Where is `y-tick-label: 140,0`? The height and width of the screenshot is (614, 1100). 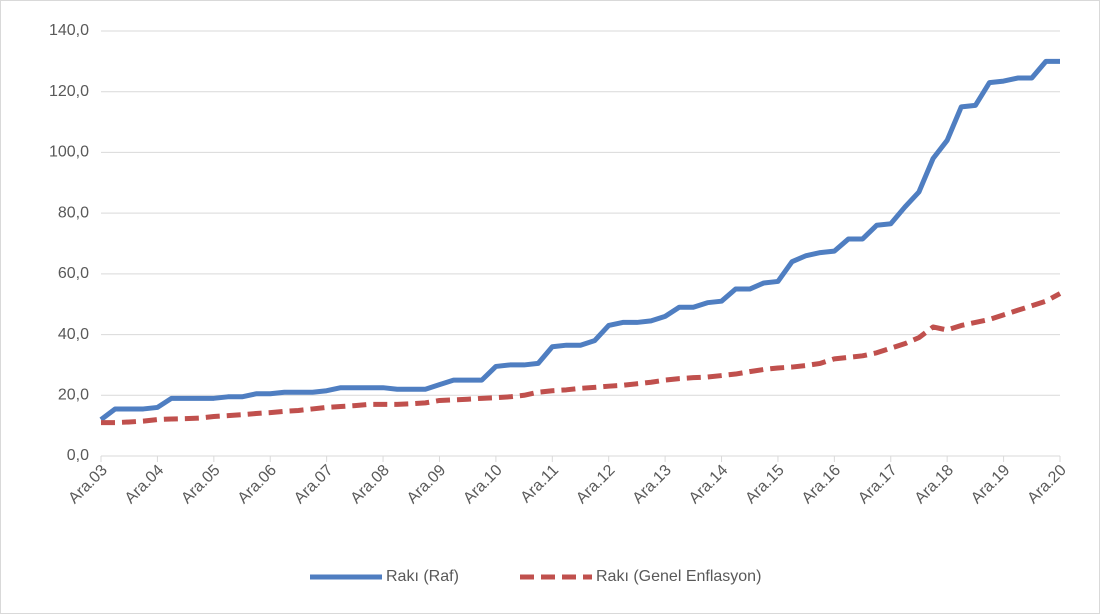 y-tick-label: 140,0 is located at coordinates (69, 30).